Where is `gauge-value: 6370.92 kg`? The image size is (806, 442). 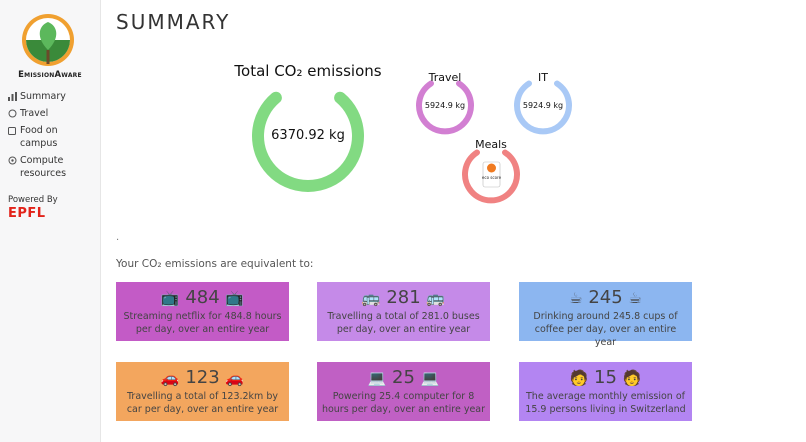
gauge-value: 6370.92 kg is located at coordinates (308, 135).